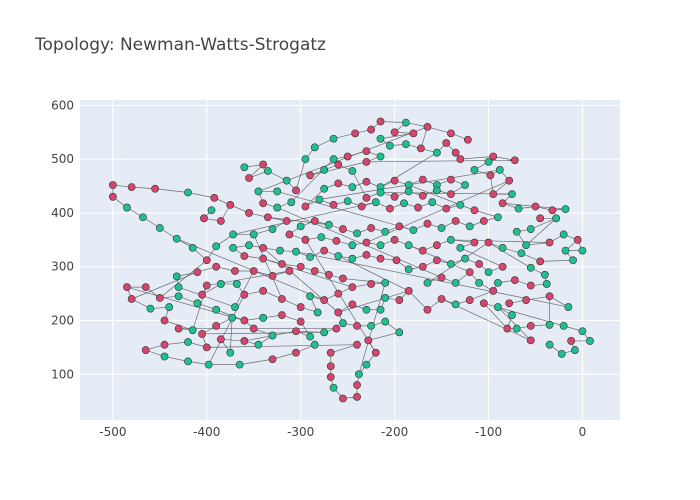 This screenshot has height=500, width=700. What do you see at coordinates (180, 45) in the screenshot?
I see `chart-title: Topology: Newman-Watts-Strogatz` at bounding box center [180, 45].